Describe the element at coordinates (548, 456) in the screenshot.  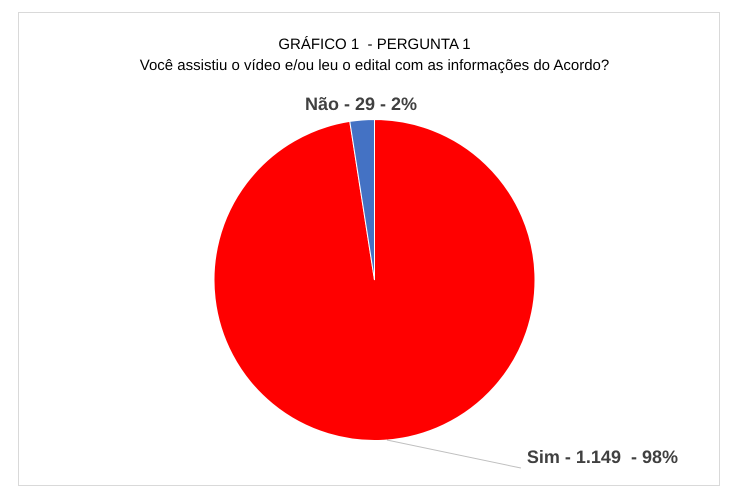
I see `slice-label: Sim -` at that location.